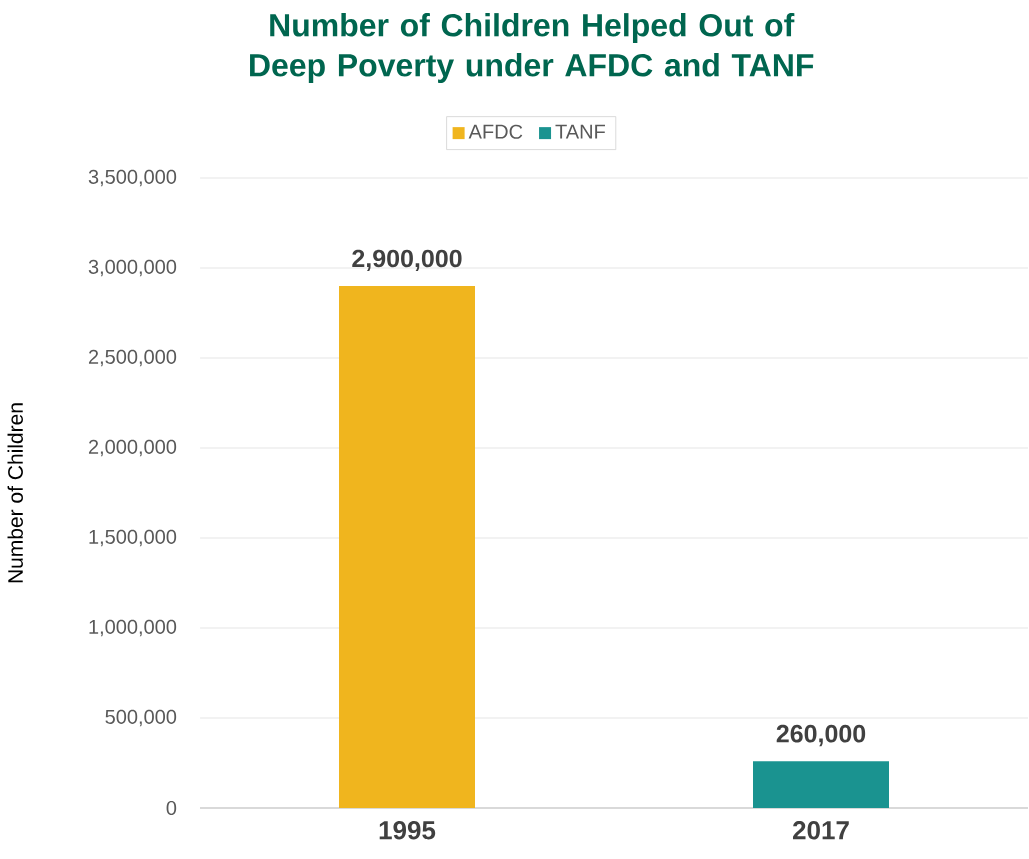 The image size is (1029, 859). I want to click on y-tick-label: 500,000, so click(141, 718).